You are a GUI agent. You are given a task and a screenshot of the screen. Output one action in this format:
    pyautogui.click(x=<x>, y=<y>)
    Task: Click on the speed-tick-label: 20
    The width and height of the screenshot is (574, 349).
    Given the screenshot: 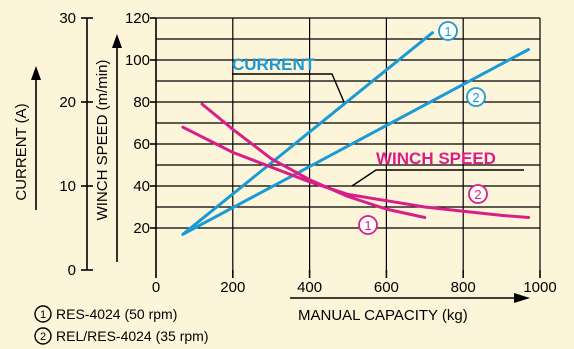 What is the action you would take?
    pyautogui.click(x=141, y=228)
    